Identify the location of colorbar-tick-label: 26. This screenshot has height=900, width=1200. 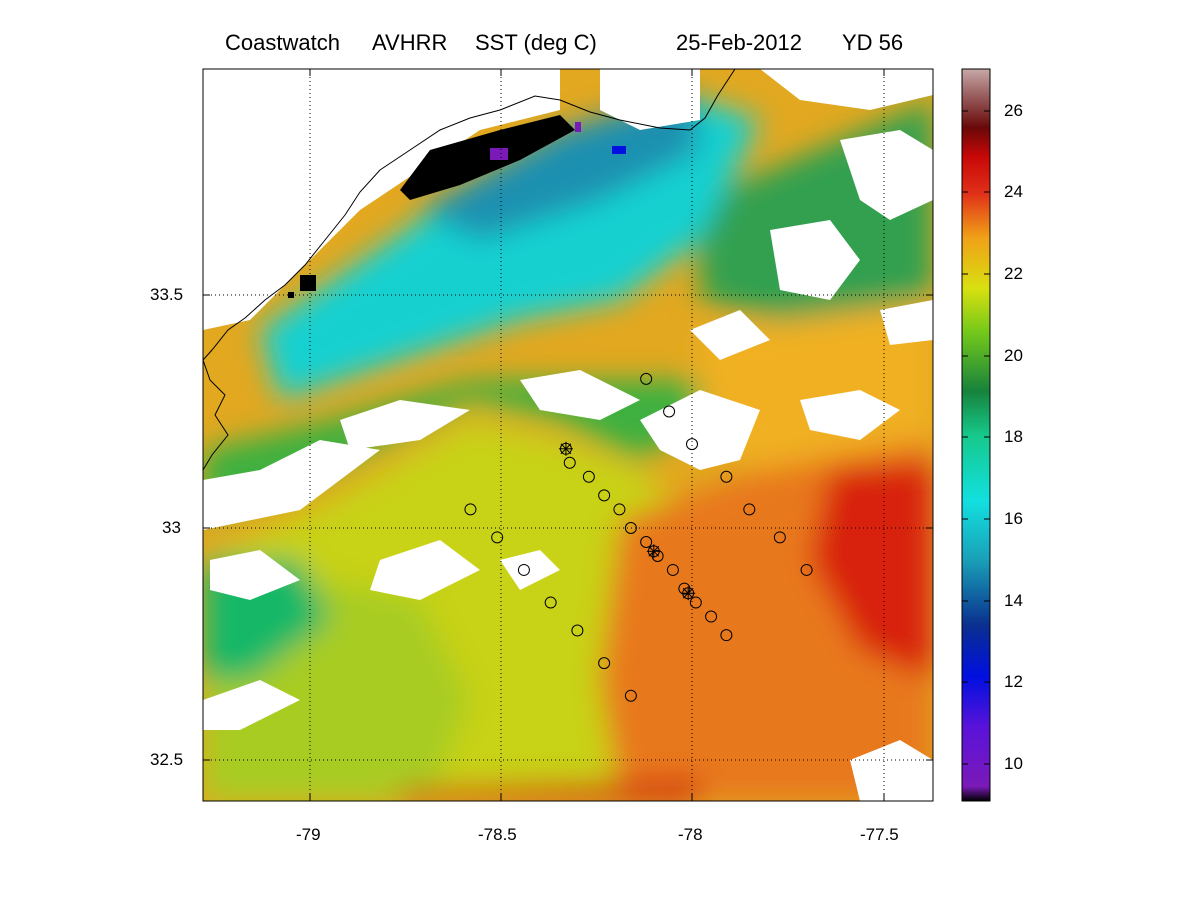
(1013, 110).